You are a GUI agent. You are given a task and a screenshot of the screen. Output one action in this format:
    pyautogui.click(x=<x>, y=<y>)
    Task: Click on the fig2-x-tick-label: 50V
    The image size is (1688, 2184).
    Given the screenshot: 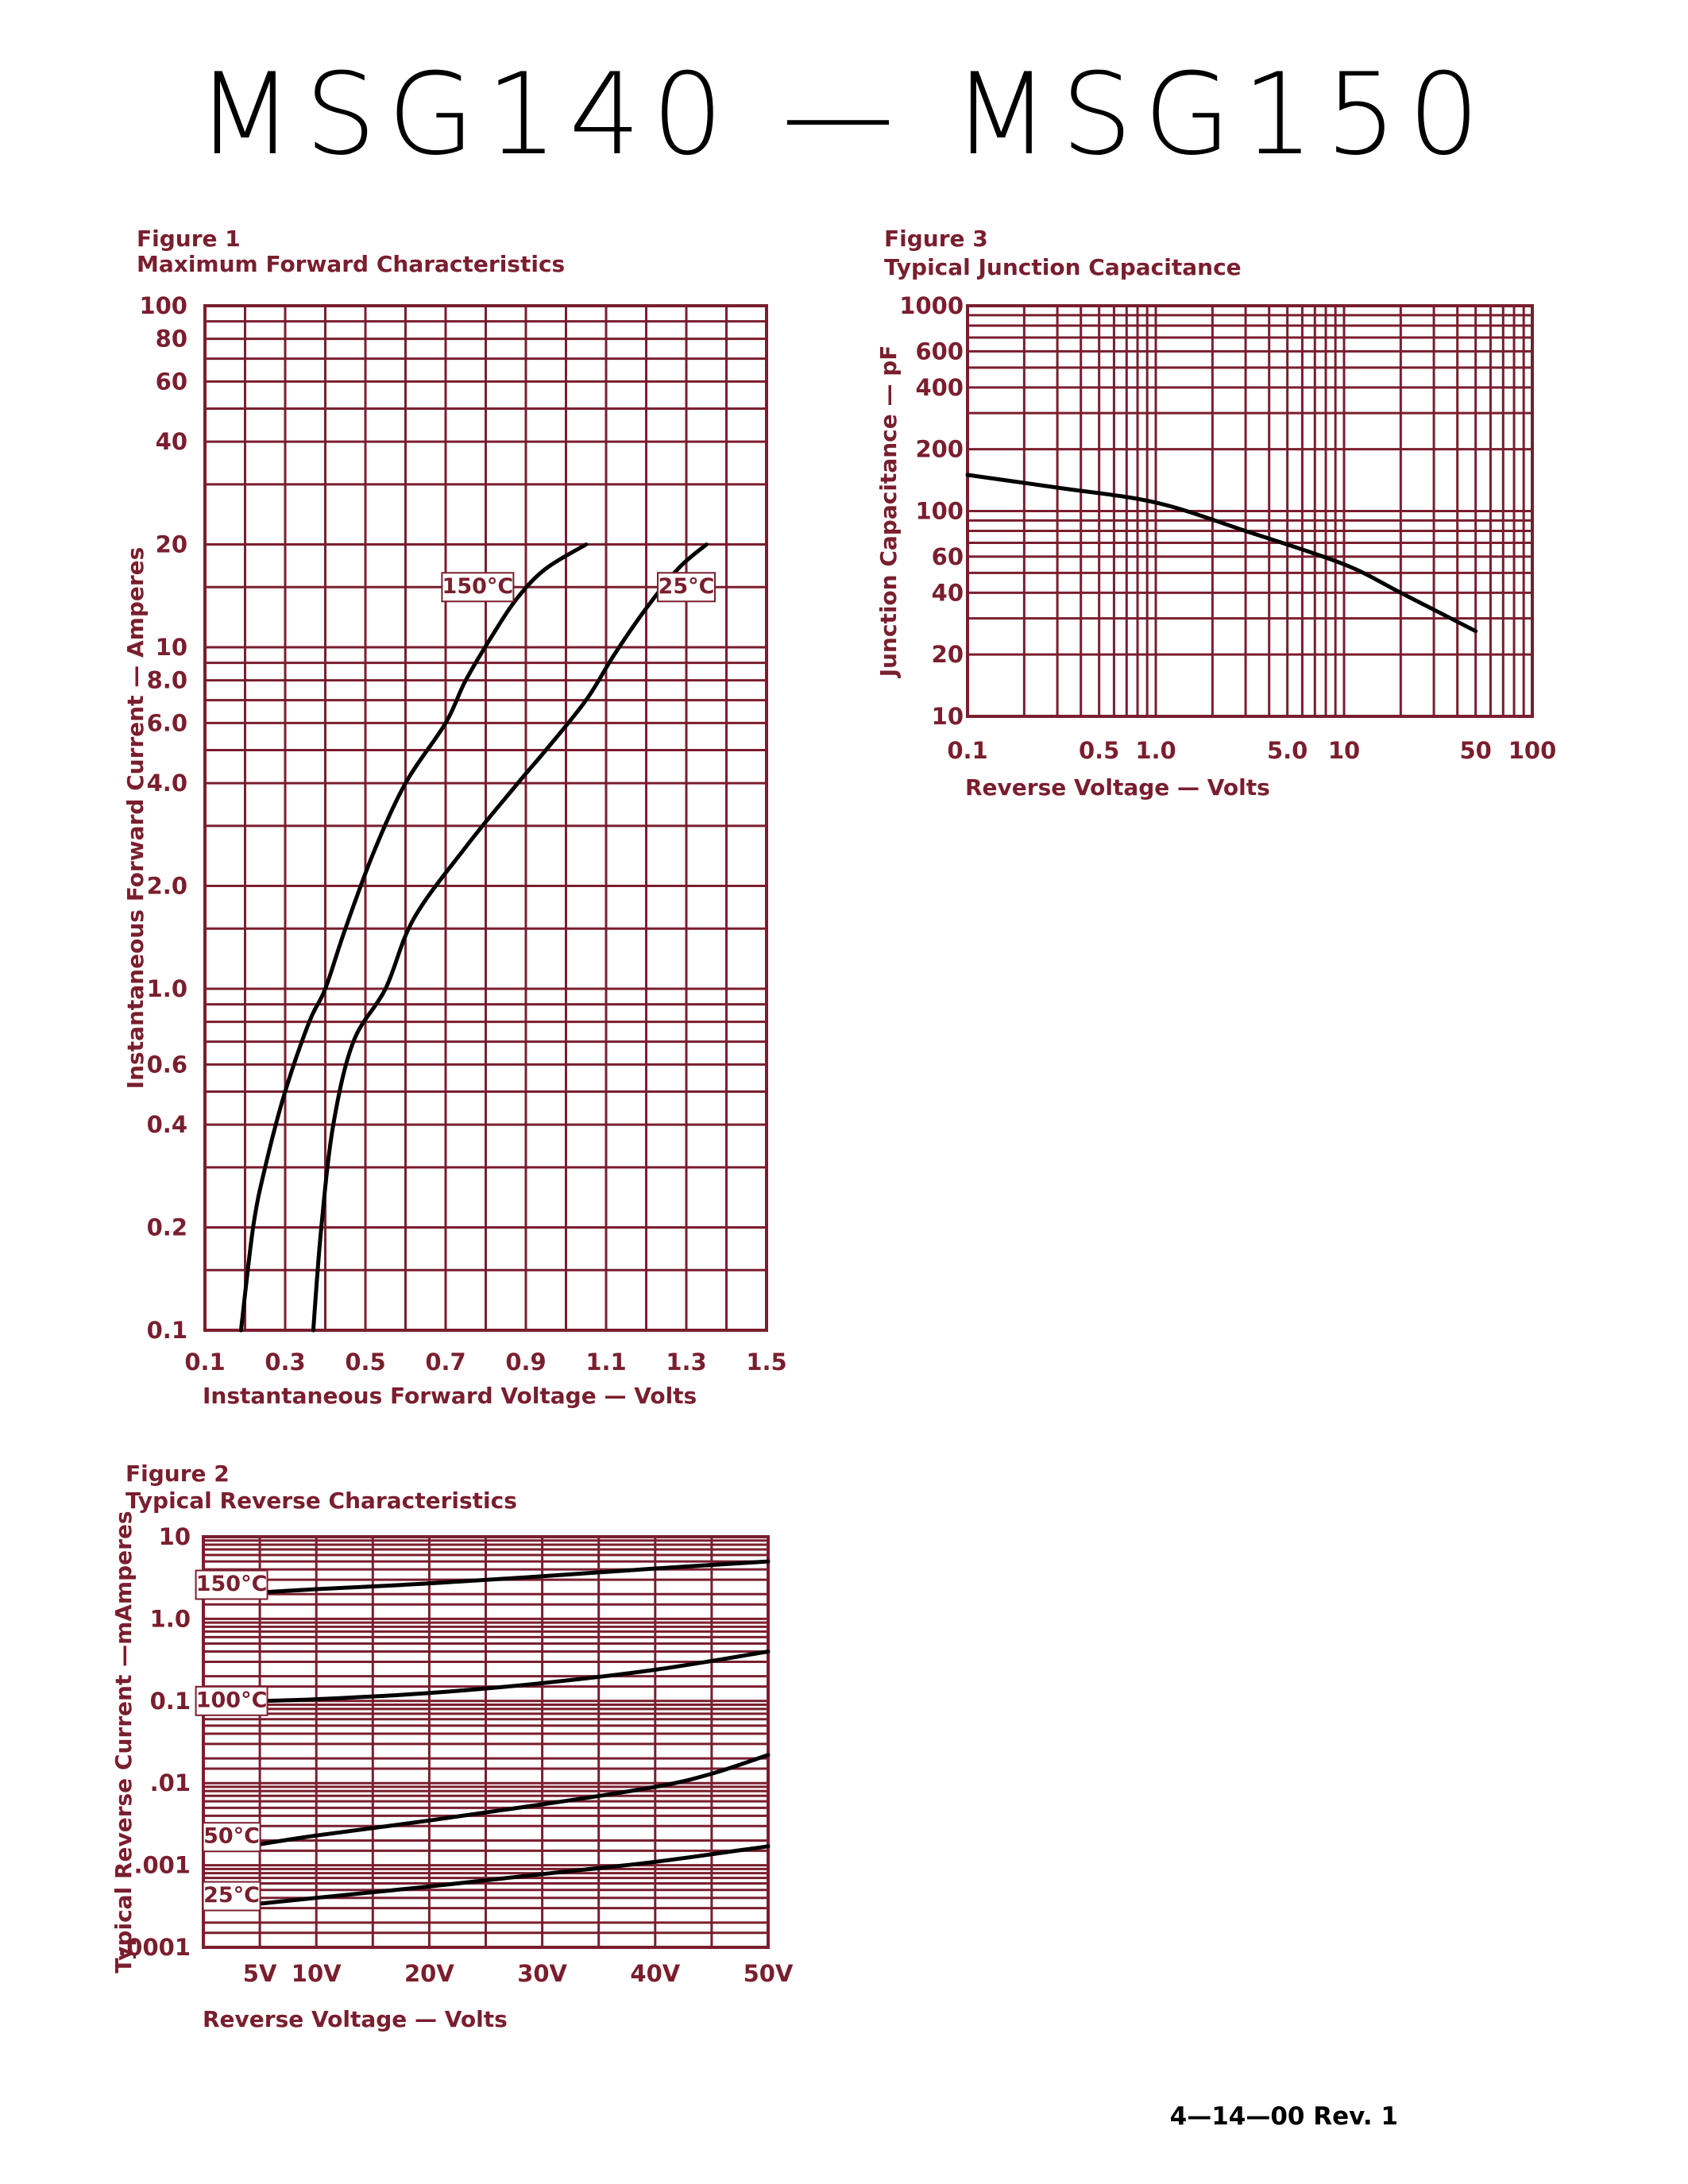 What is the action you would take?
    pyautogui.click(x=769, y=1973)
    